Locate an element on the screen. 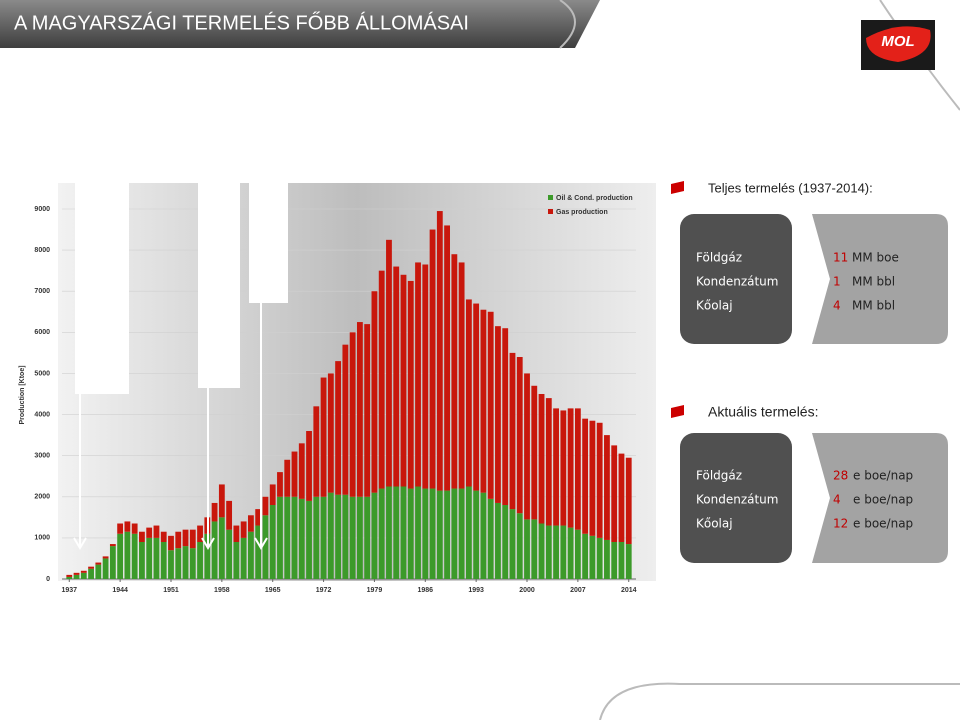  x-tick-label: 1979 is located at coordinates (375, 590).